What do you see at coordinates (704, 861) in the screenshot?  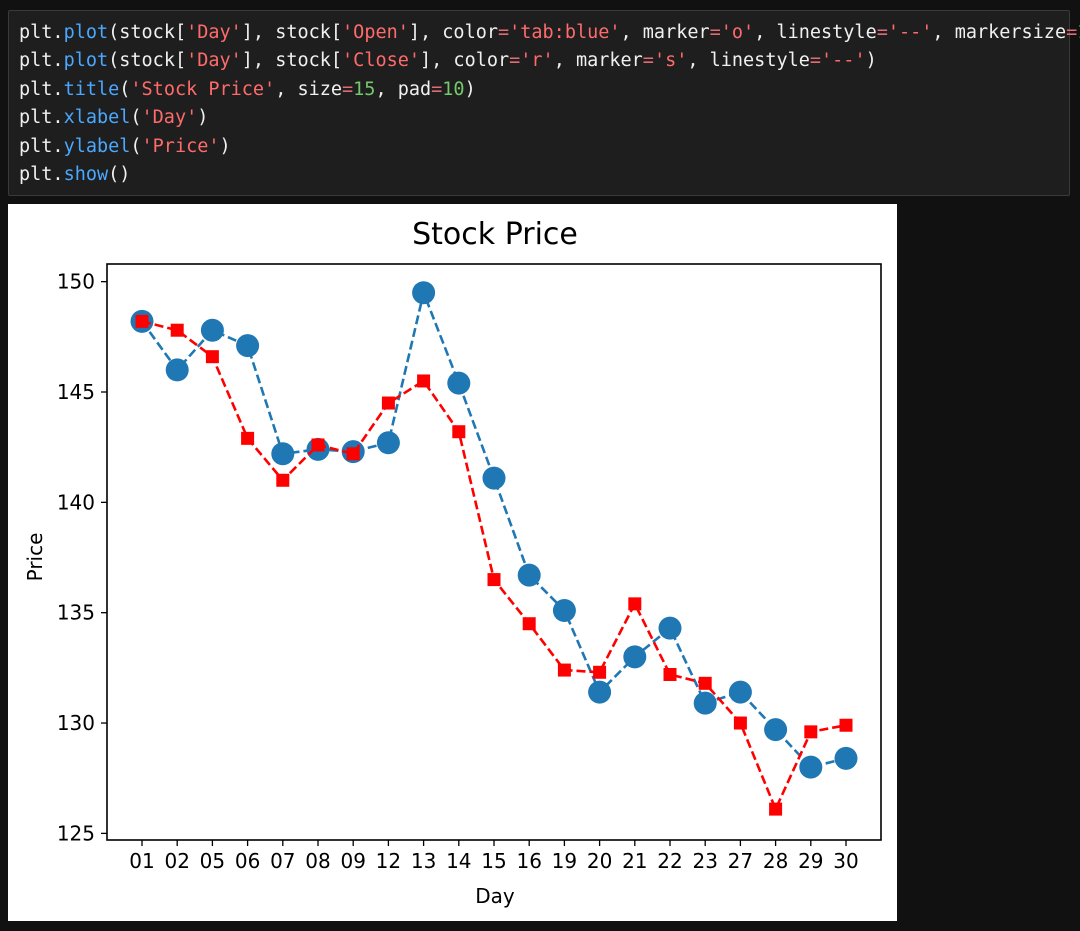 I see `x-tick-label: 23` at bounding box center [704, 861].